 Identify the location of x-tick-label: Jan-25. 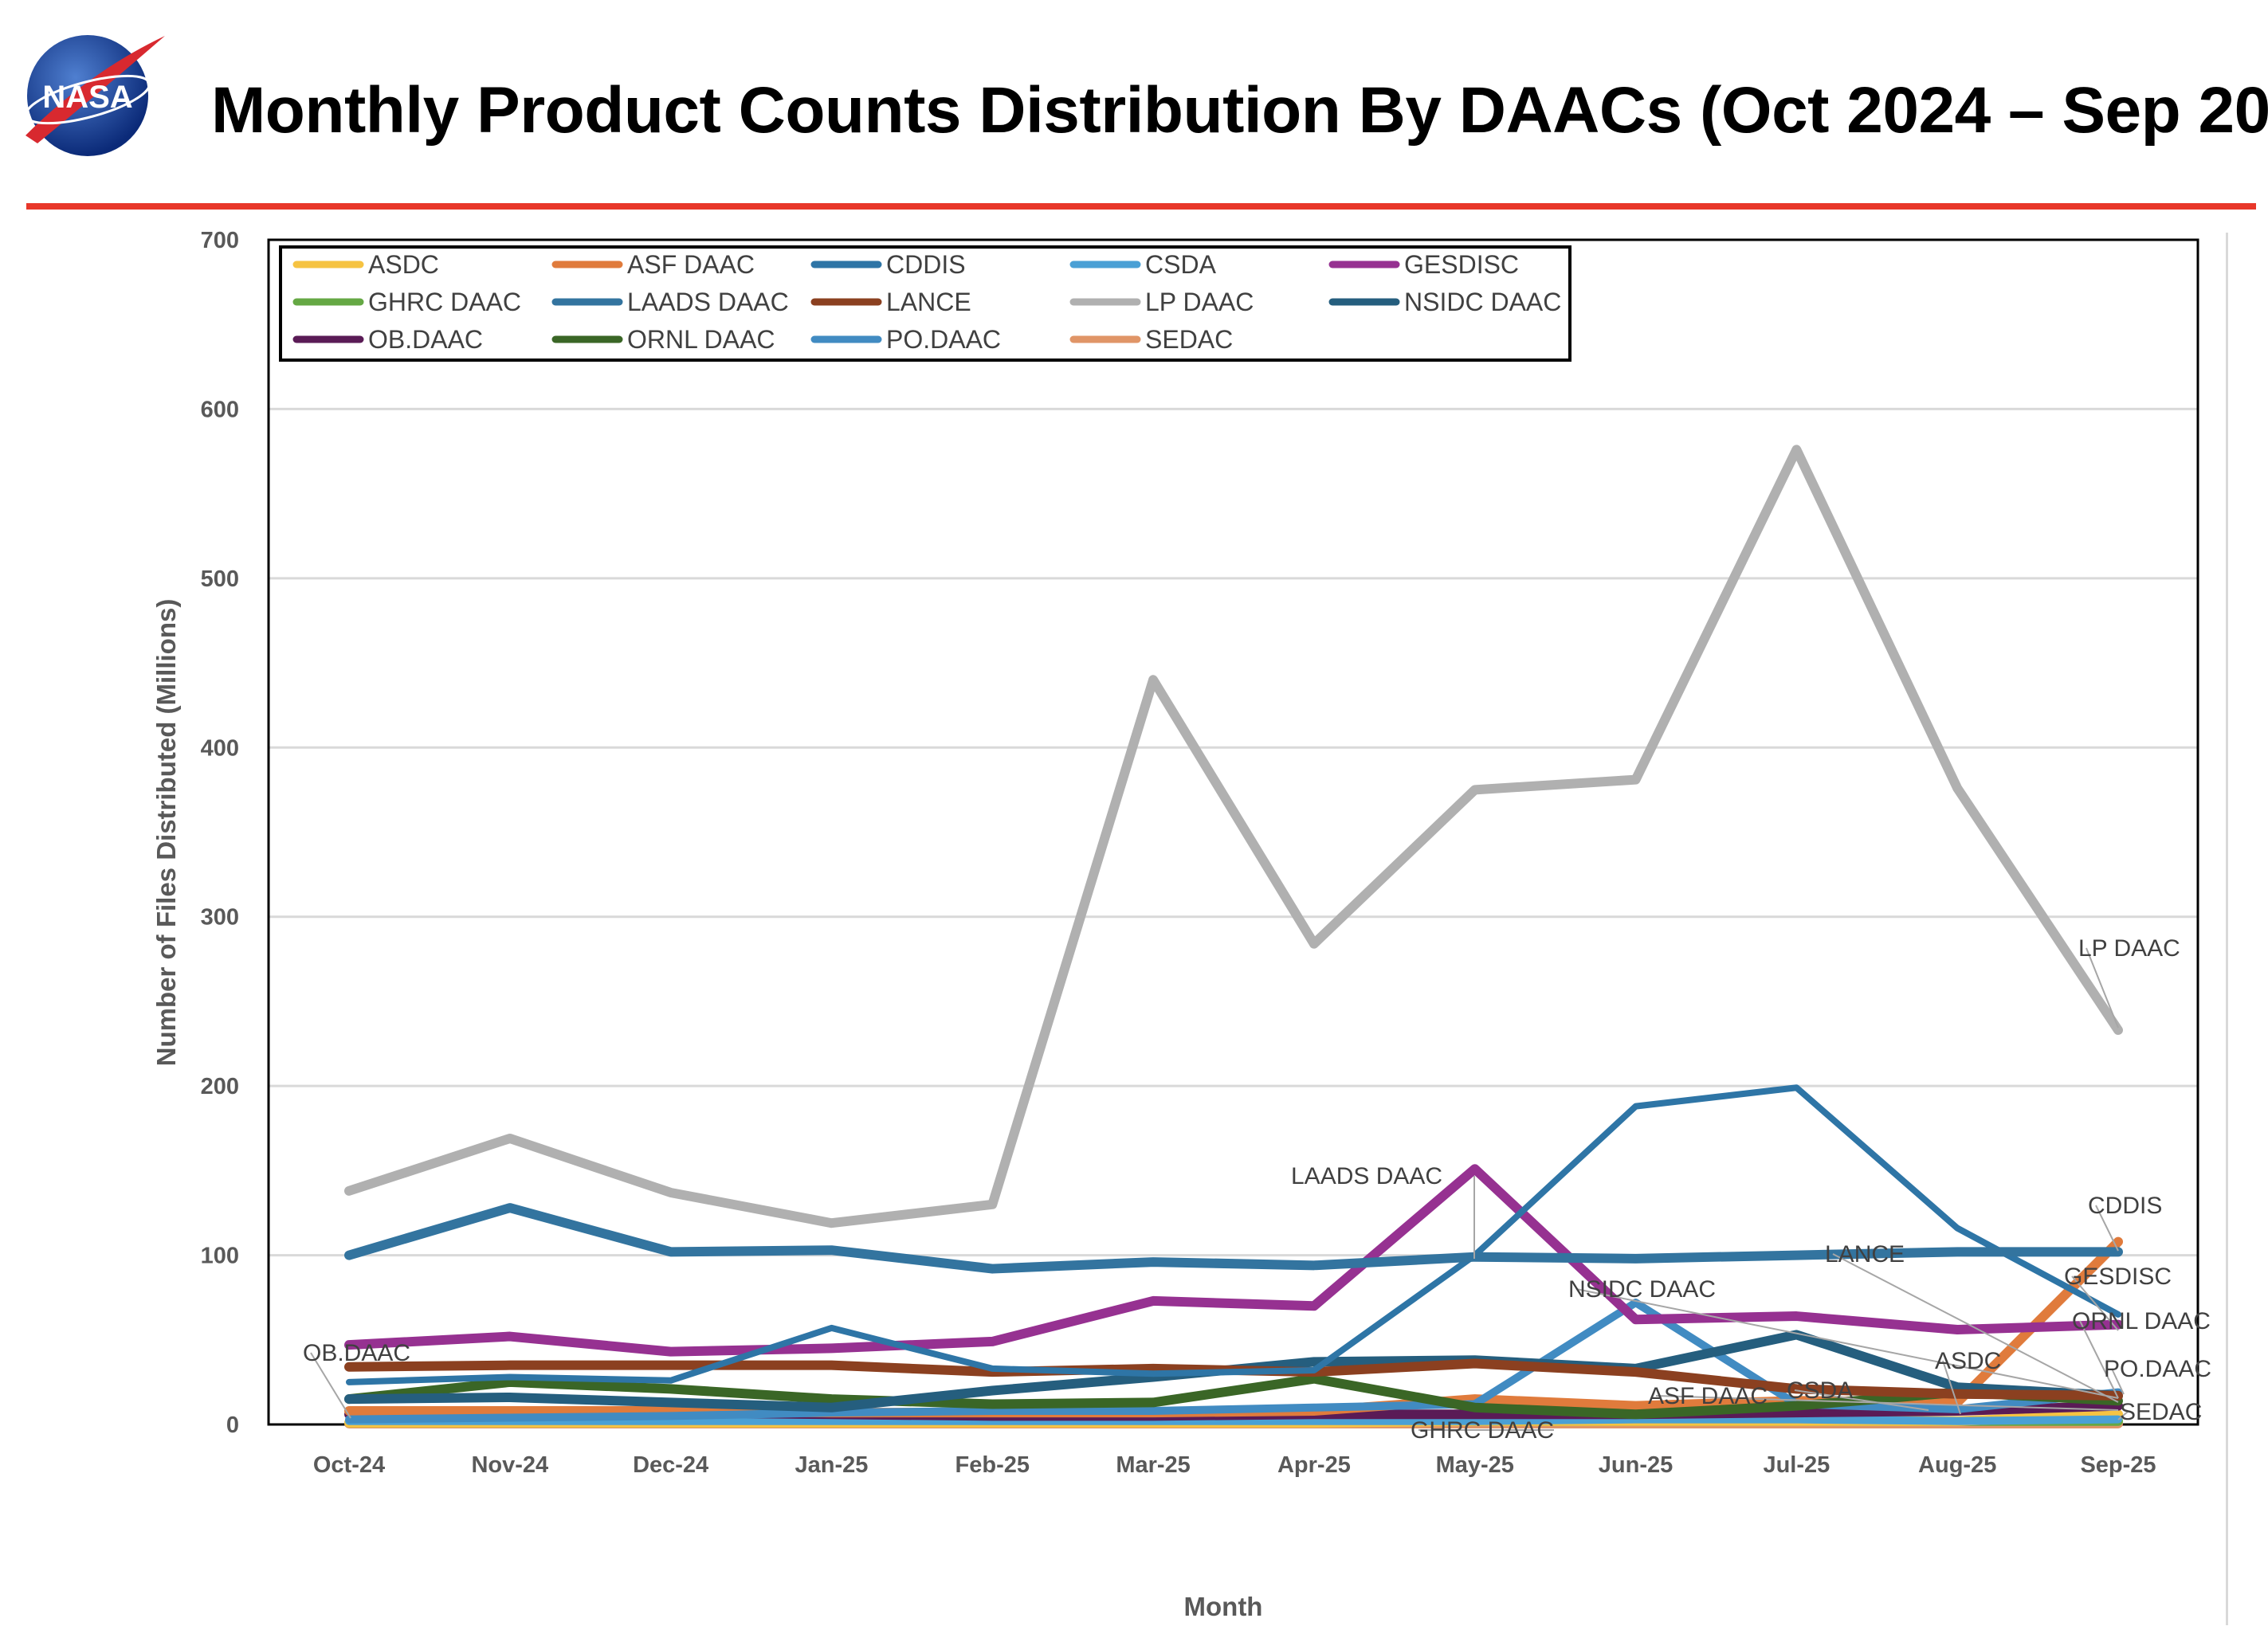
(832, 1465).